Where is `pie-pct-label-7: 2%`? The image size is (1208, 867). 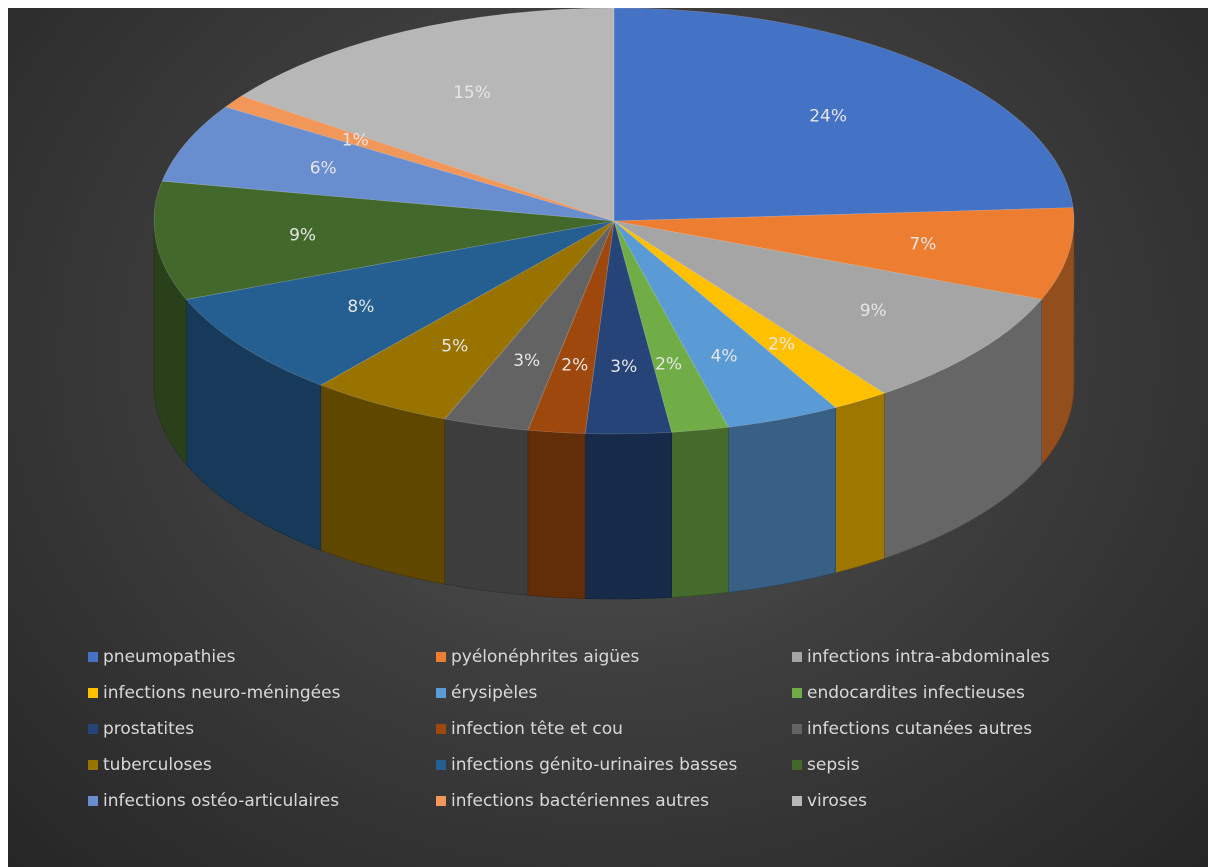 pie-pct-label-7: 2% is located at coordinates (574, 366).